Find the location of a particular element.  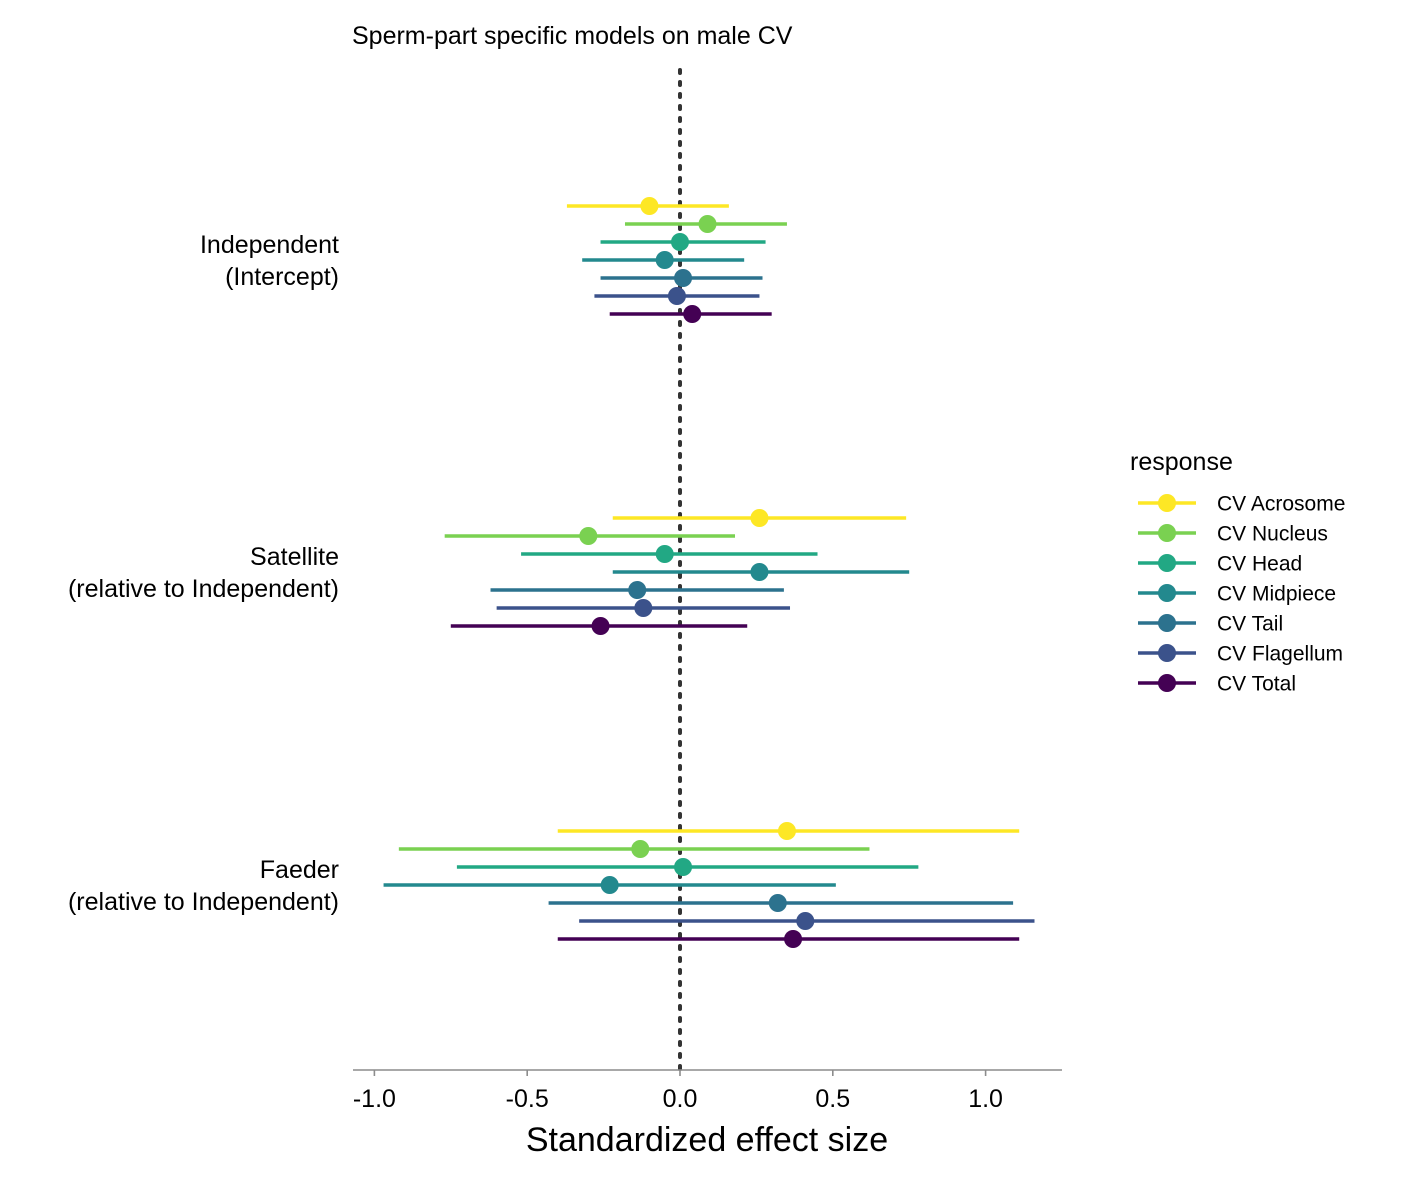

point-independent-cv-acrosome is located at coordinates (649, 206).